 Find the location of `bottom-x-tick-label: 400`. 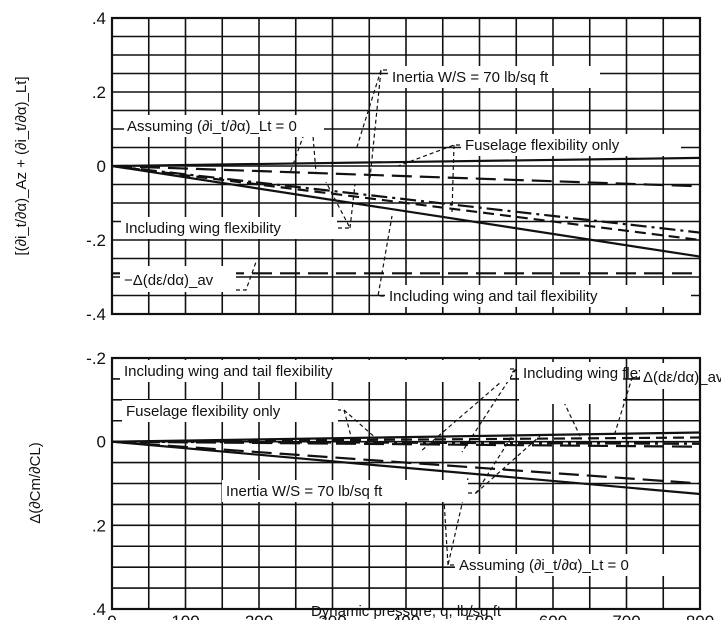

bottom-x-tick-label: 400 is located at coordinates (406, 616).